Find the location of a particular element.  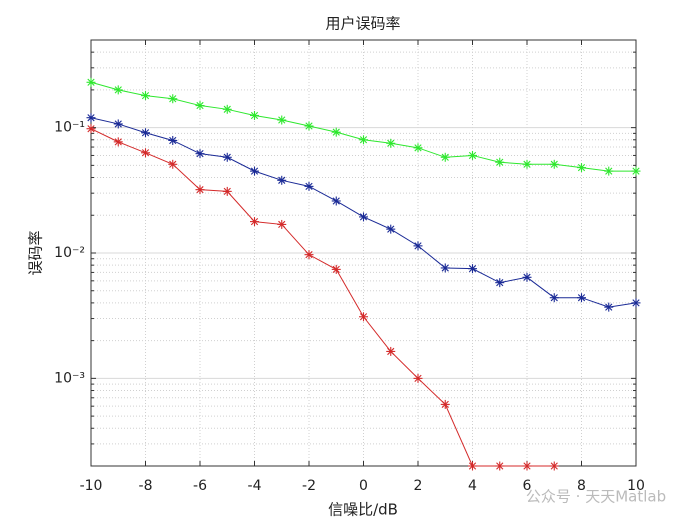

x-tick-label: 6 is located at coordinates (527, 486).